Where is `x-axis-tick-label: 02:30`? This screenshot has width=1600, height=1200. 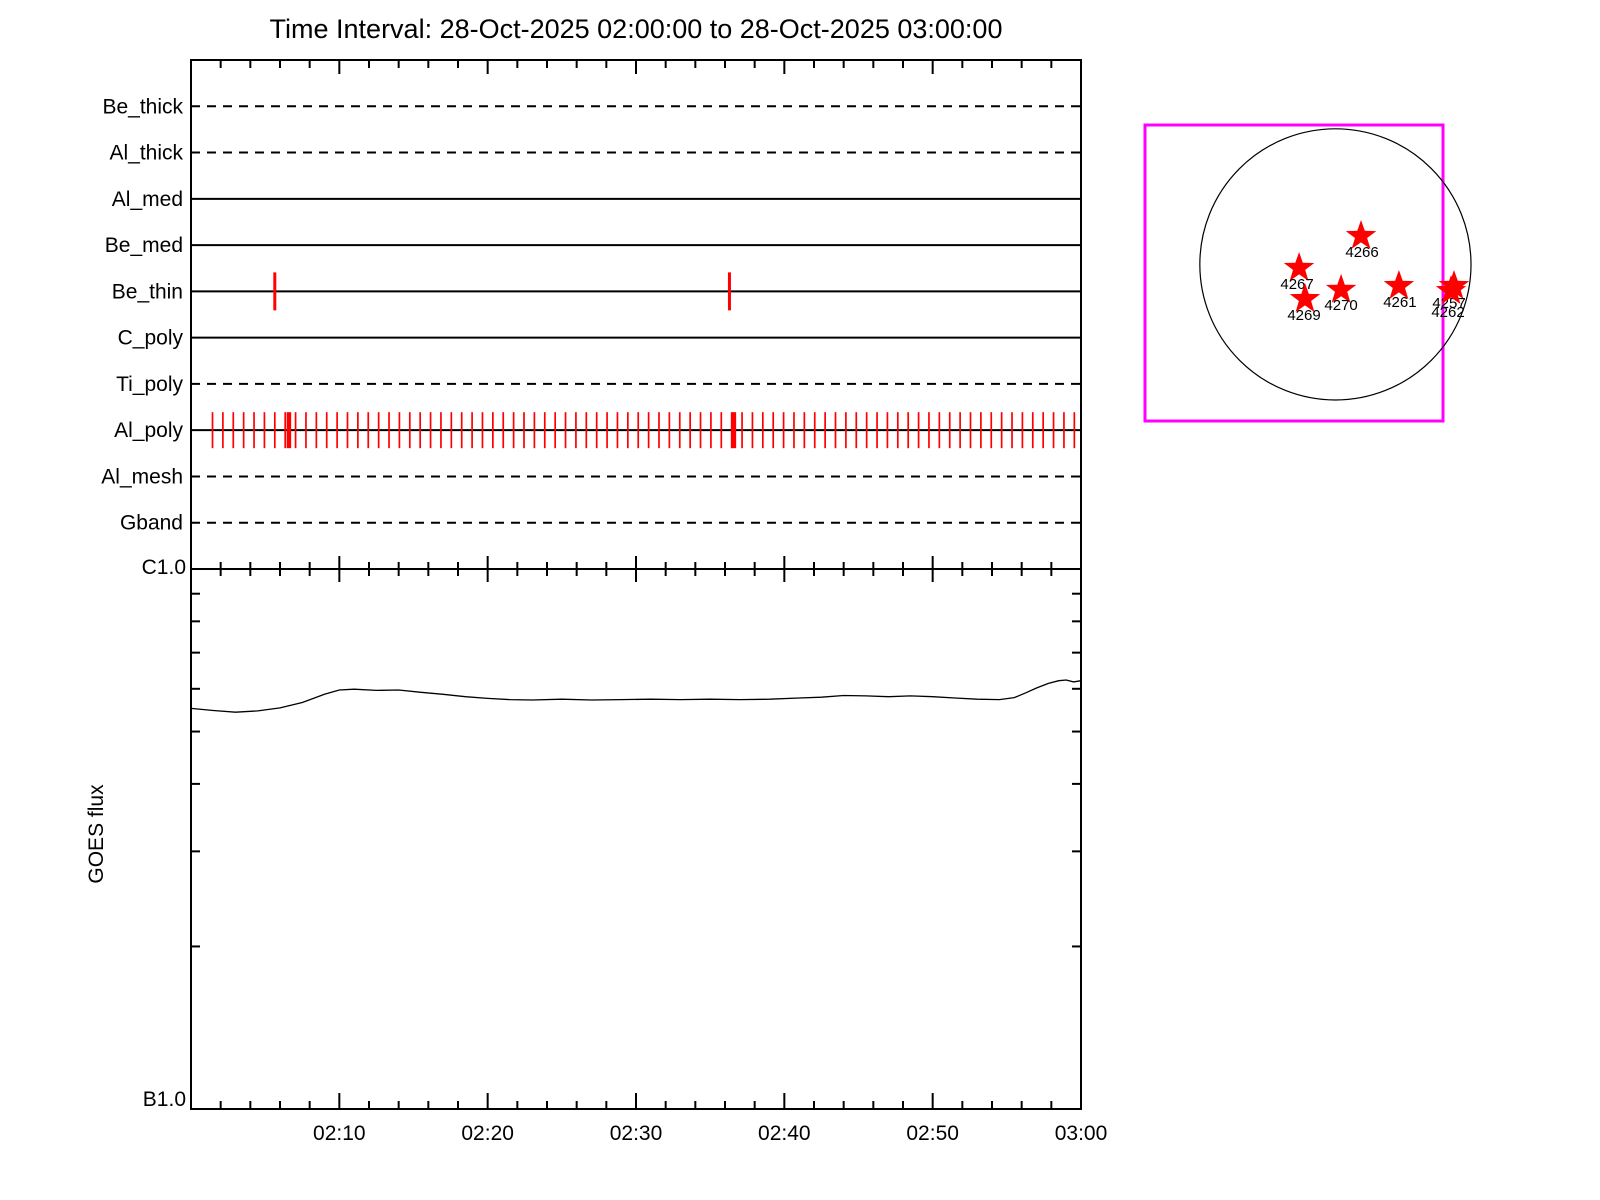
x-axis-tick-label: 02:30 is located at coordinates (636, 1133).